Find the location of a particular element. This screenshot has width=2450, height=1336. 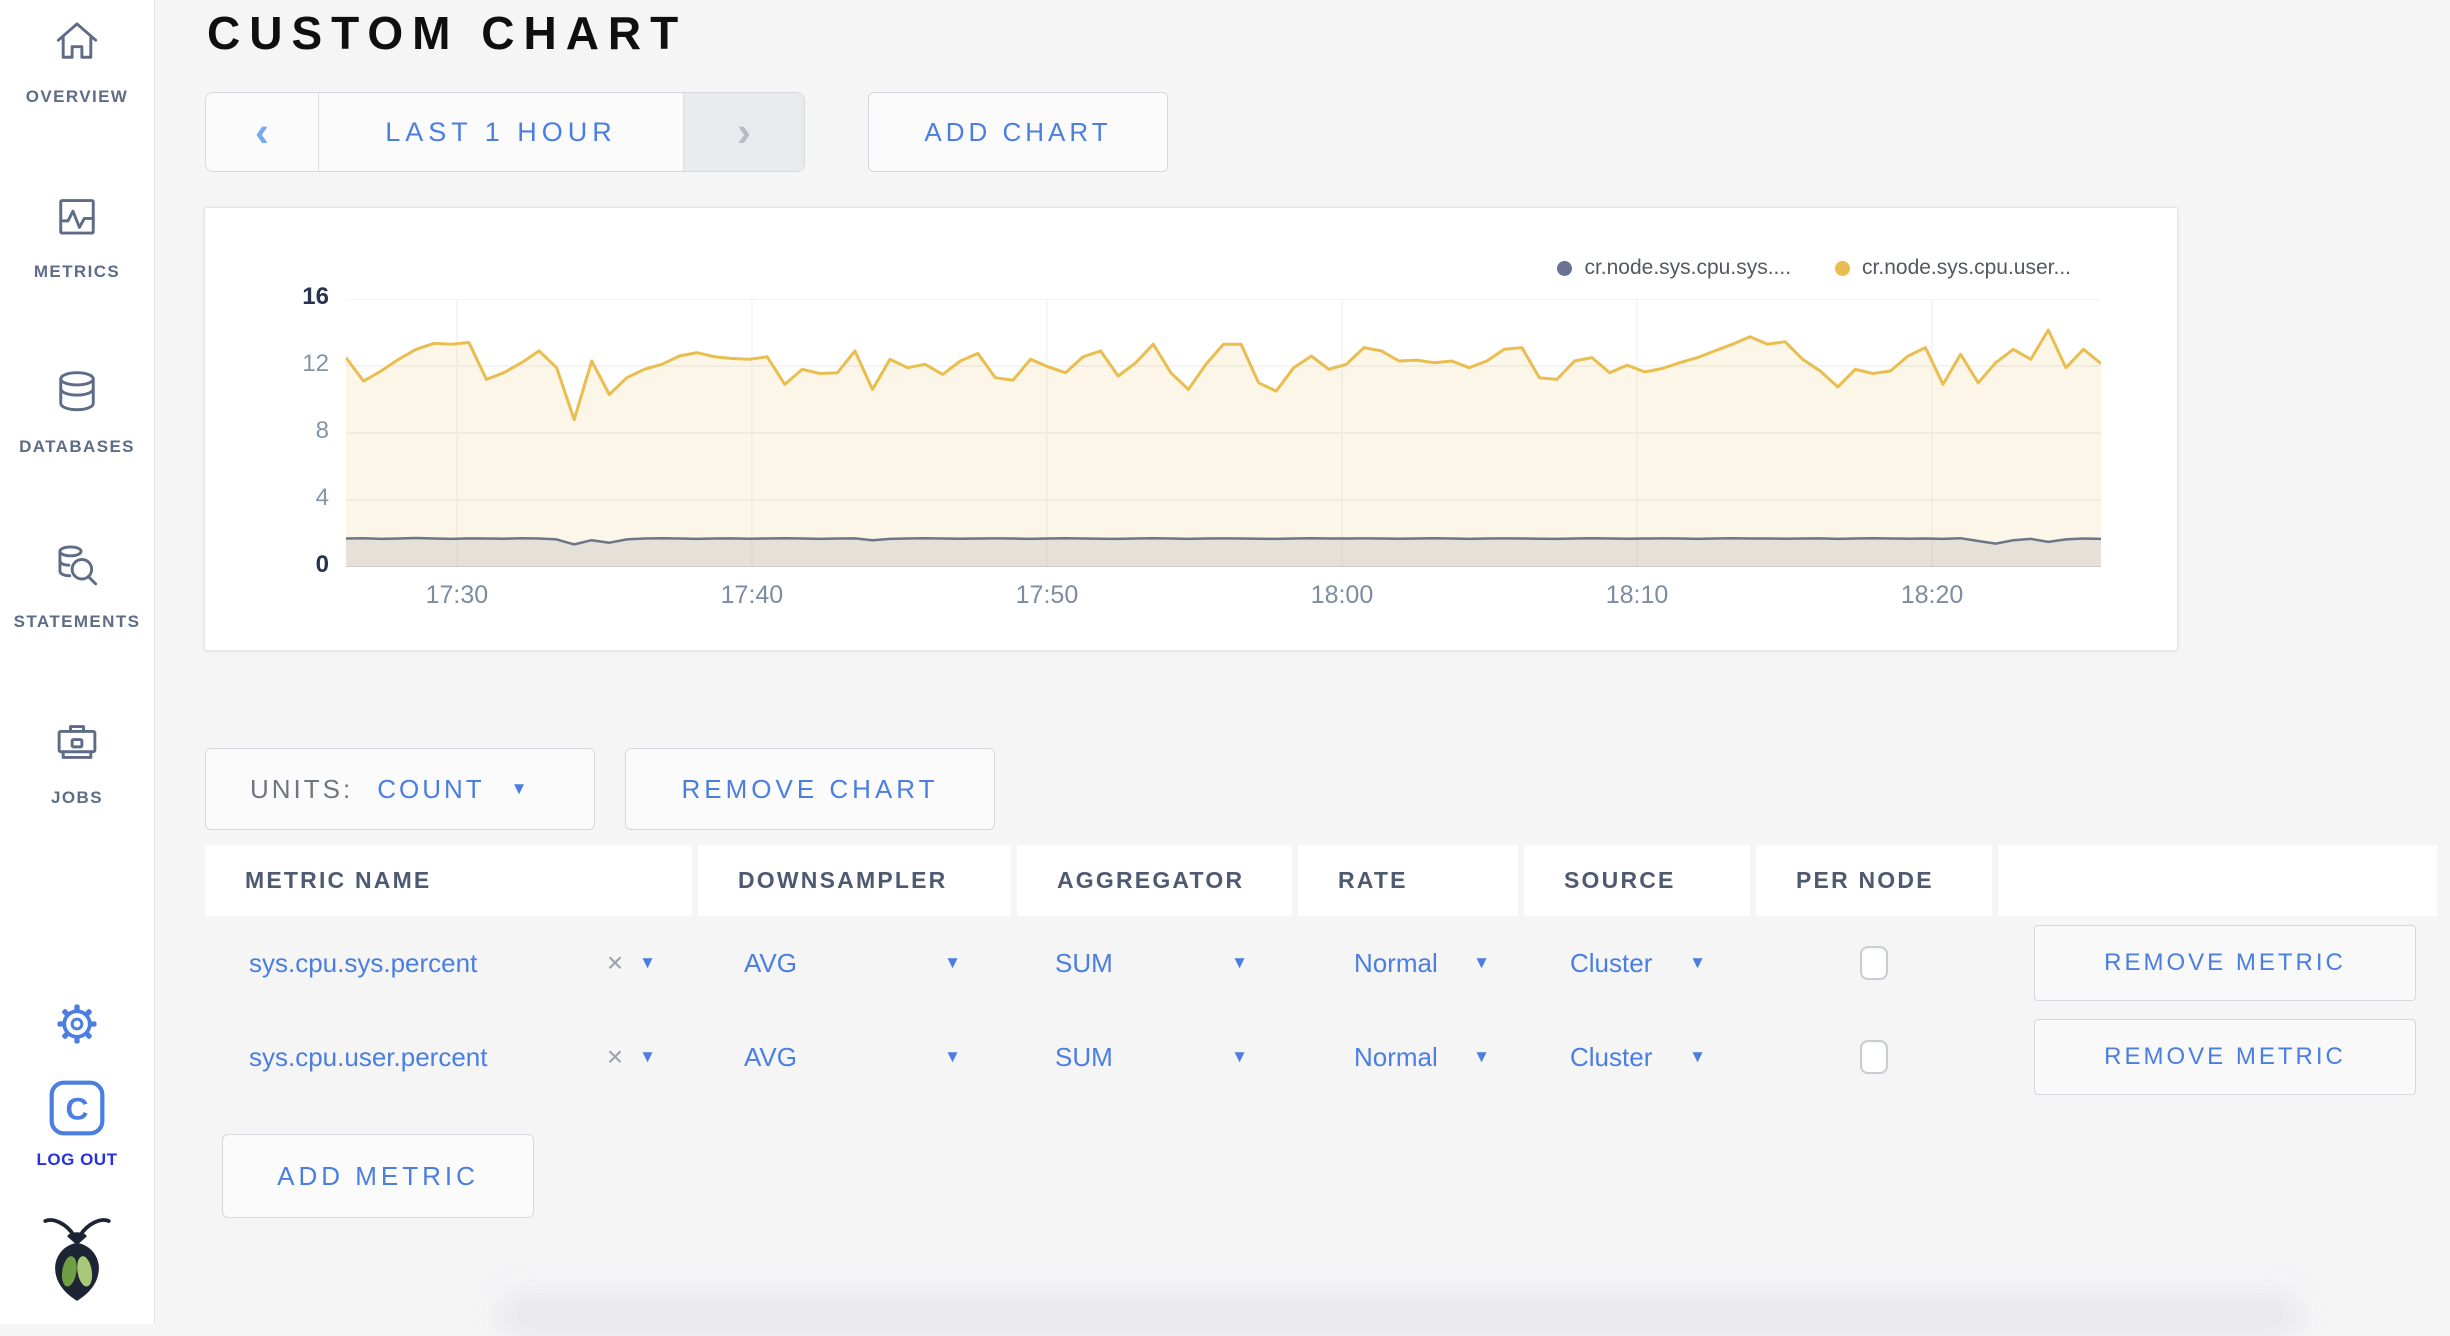

chevron-right-icon: › is located at coordinates (744, 131).